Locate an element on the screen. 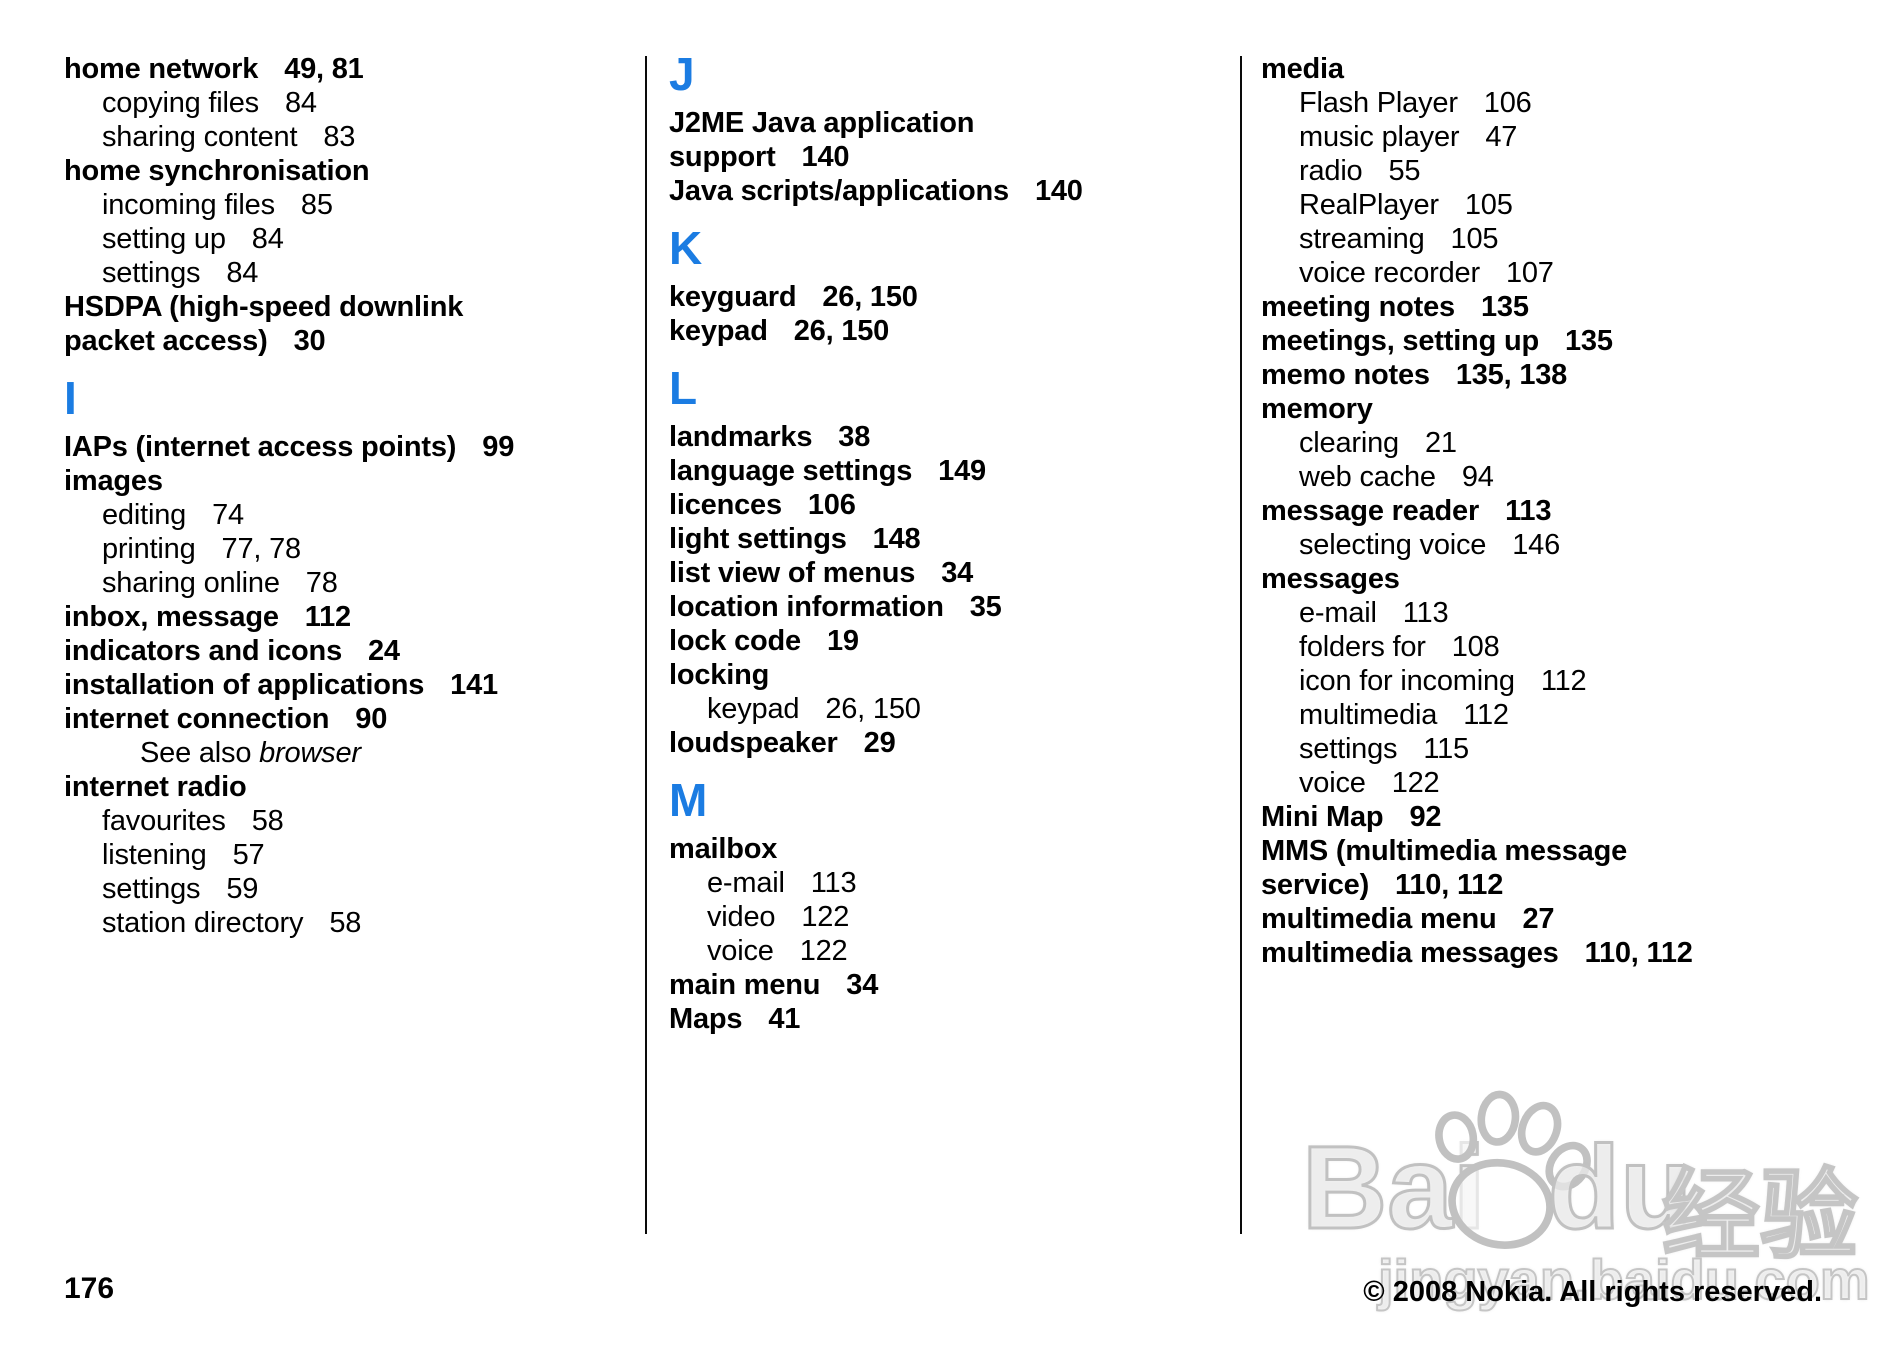 The height and width of the screenshot is (1360, 1884). index-entry-line: inbox, message 112 is located at coordinates (321, 617).